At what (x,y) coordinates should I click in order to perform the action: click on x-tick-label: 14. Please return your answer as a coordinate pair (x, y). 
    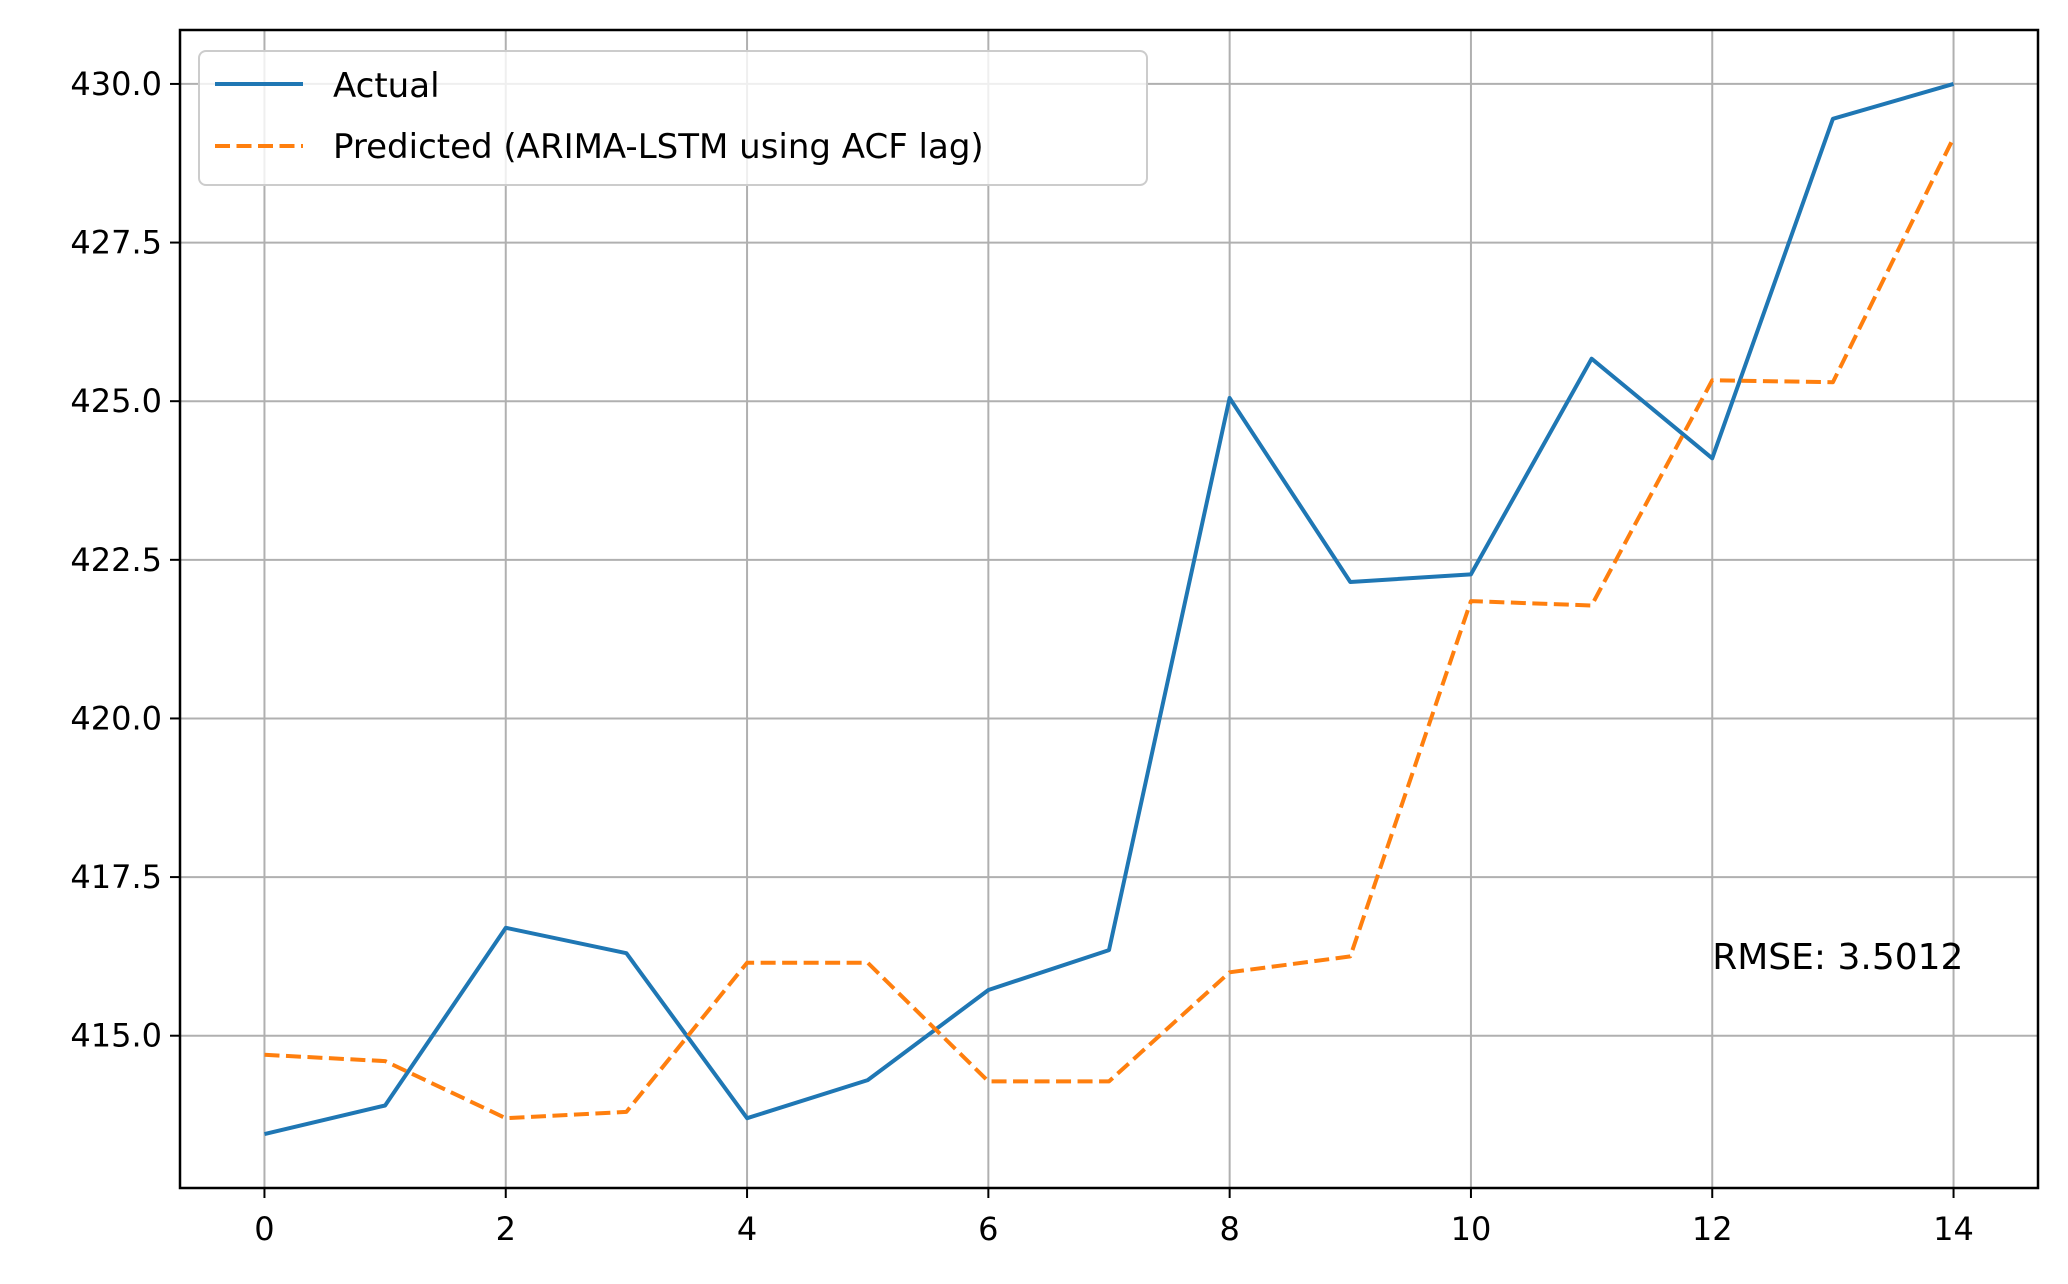
    Looking at the image, I should click on (1953, 1229).